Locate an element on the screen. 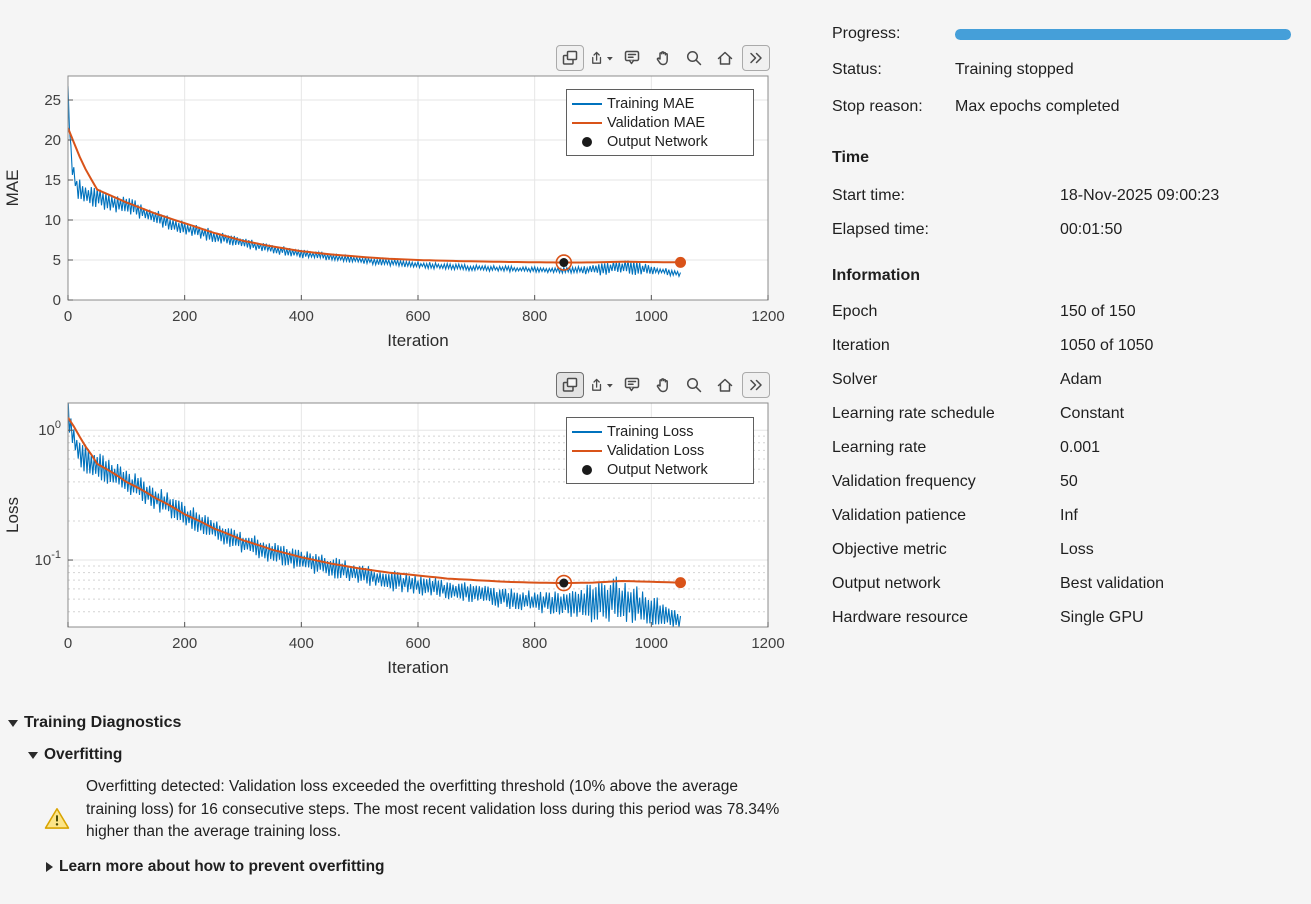 The width and height of the screenshot is (1311, 904). stop-reason-row: Stop reason: Max epochs completed is located at coordinates (1063, 107).